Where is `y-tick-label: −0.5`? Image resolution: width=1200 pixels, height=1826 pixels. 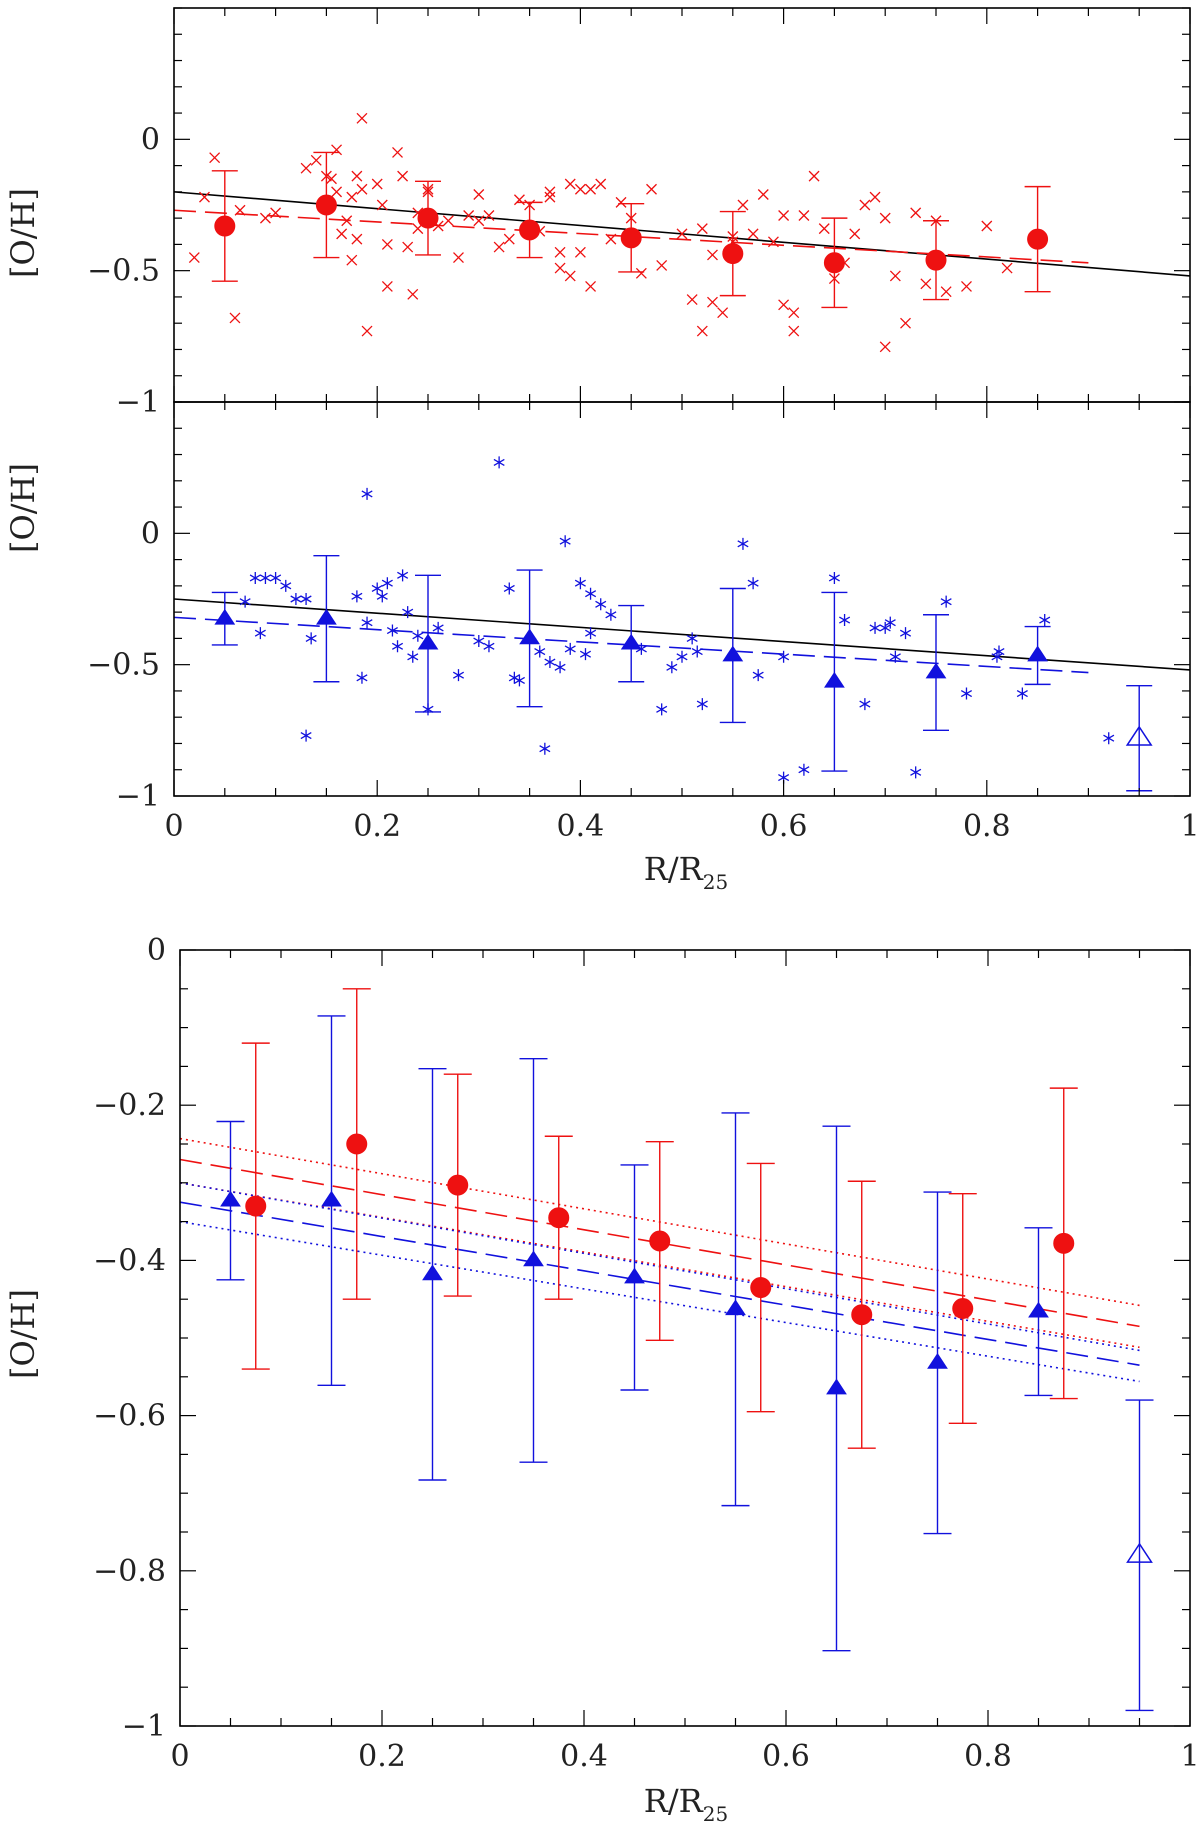 y-tick-label: −0.5 is located at coordinates (123, 271).